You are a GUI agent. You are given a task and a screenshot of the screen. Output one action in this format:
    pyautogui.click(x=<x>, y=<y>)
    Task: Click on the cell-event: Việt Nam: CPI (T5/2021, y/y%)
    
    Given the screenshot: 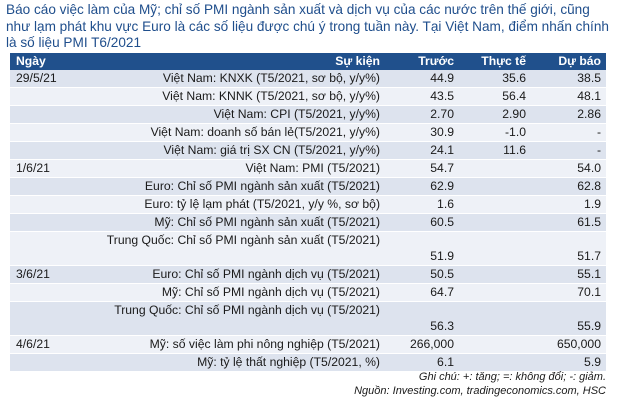 What is the action you would take?
    pyautogui.click(x=296, y=114)
    